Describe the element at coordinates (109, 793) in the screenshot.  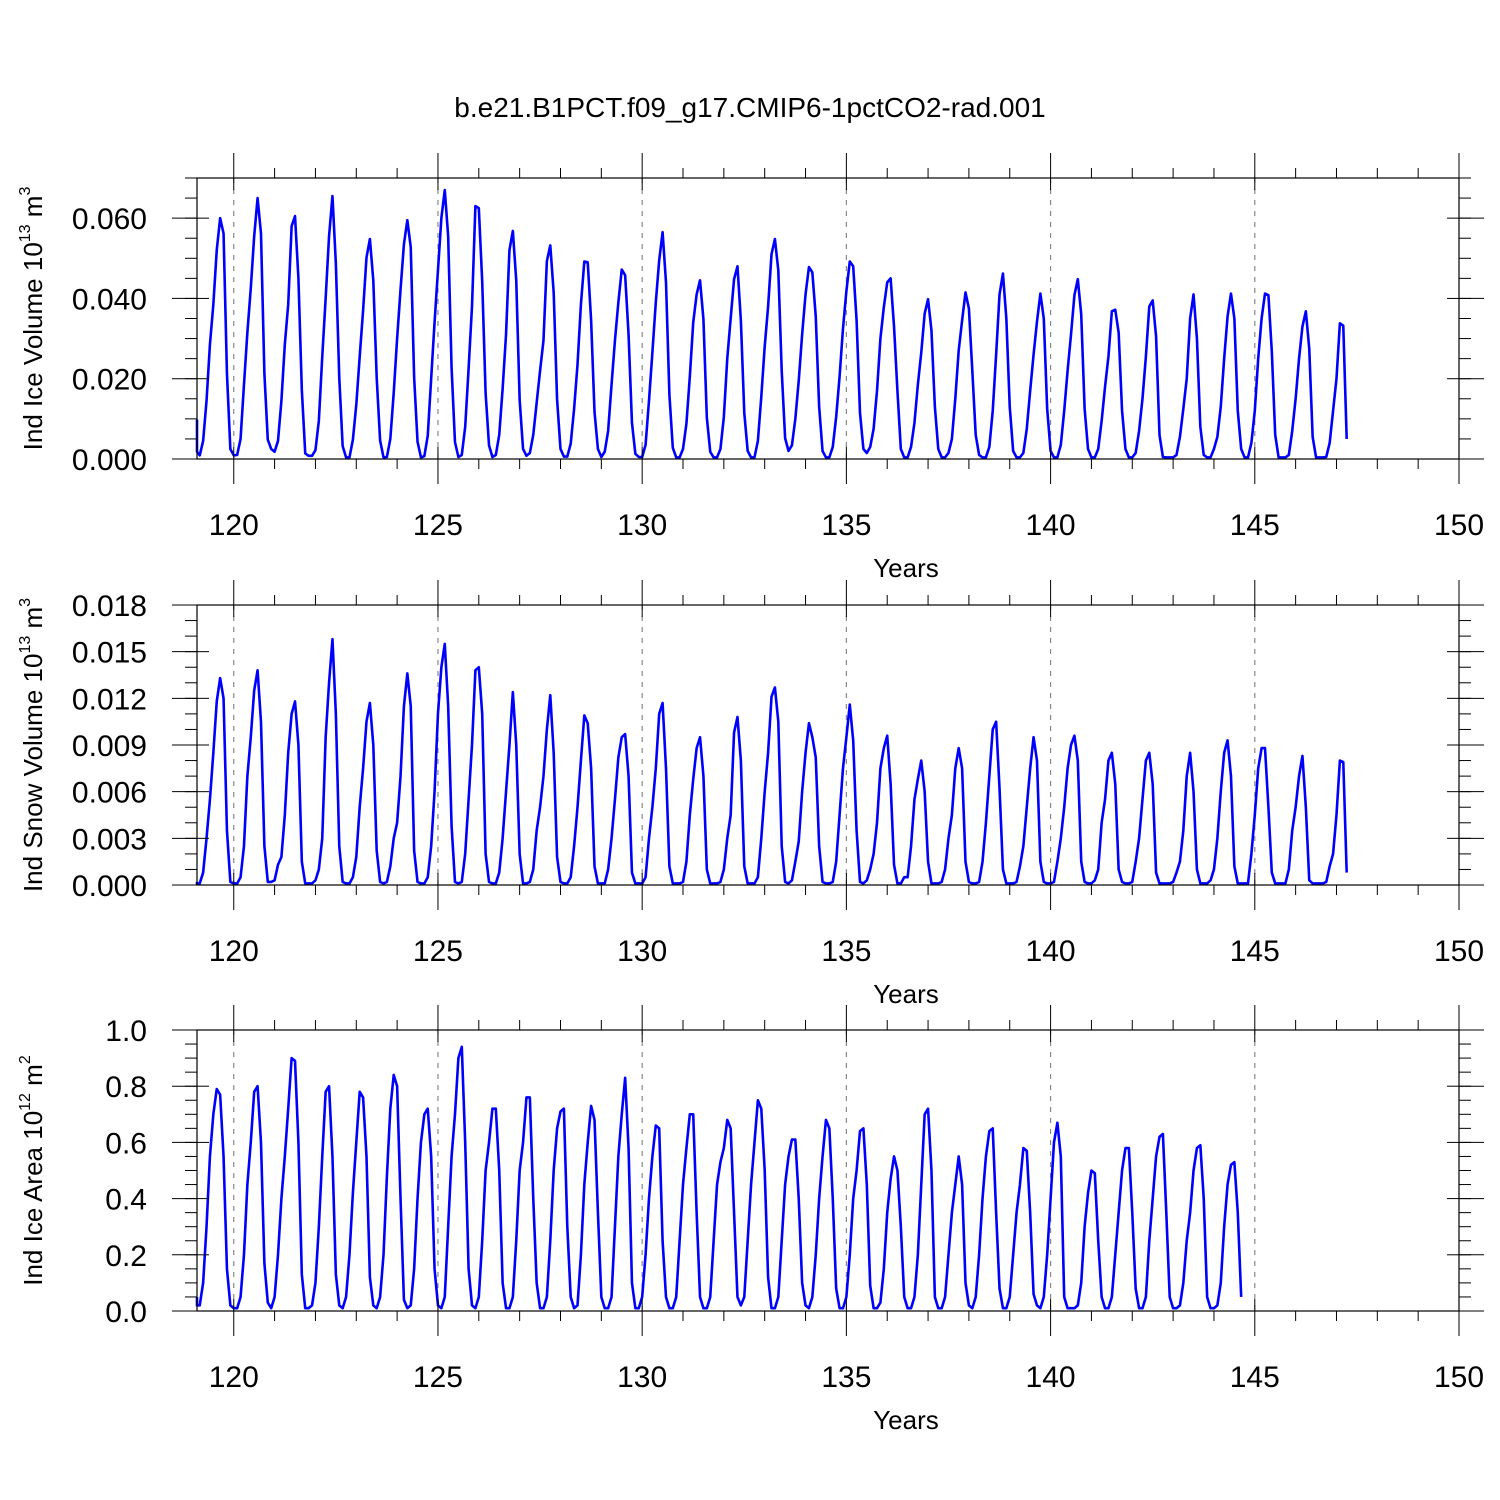
I see `y-tick-label: 0.006` at that location.